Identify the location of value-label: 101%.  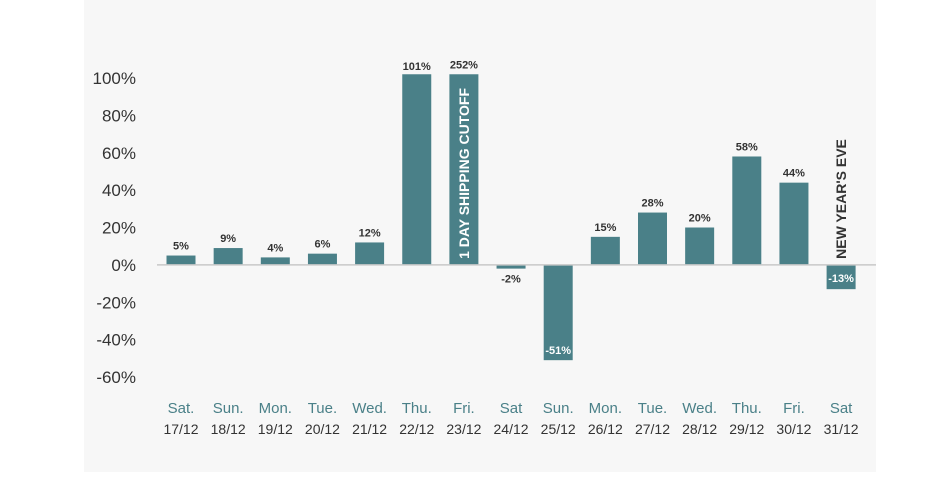
(417, 67).